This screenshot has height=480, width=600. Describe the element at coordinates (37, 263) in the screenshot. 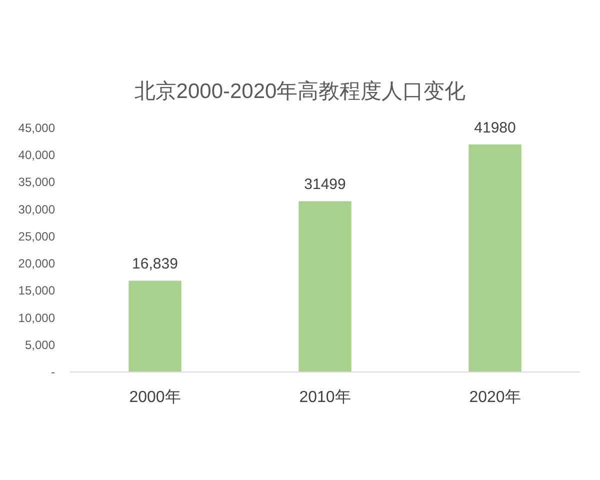

I see `y-tick-label: 20,000` at that location.